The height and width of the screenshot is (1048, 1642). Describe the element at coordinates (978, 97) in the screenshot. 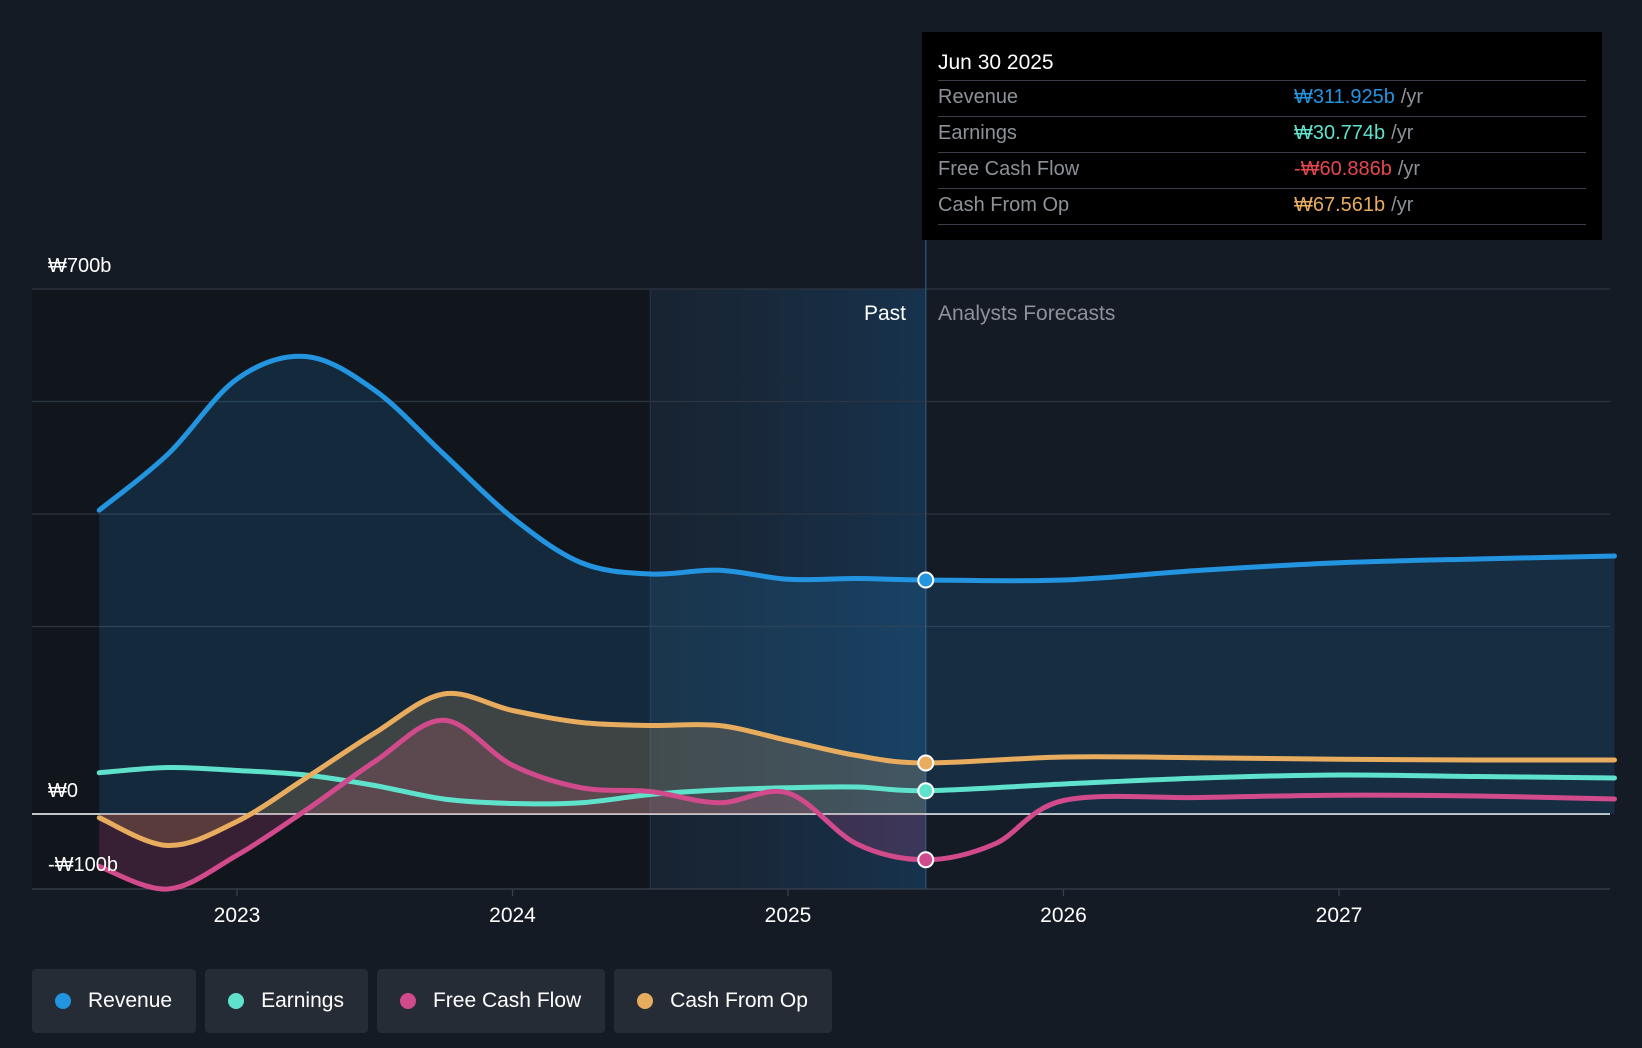

I see `tooltip-label: Revenue` at that location.